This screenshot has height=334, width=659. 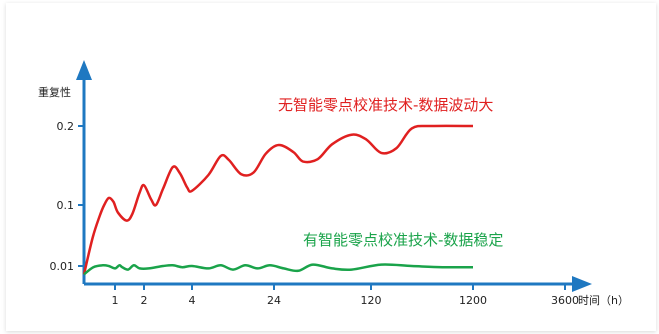 What do you see at coordinates (345, 295) in the screenshot?
I see `x-ticks: 1 2 4 24 120 1200 3600` at bounding box center [345, 295].